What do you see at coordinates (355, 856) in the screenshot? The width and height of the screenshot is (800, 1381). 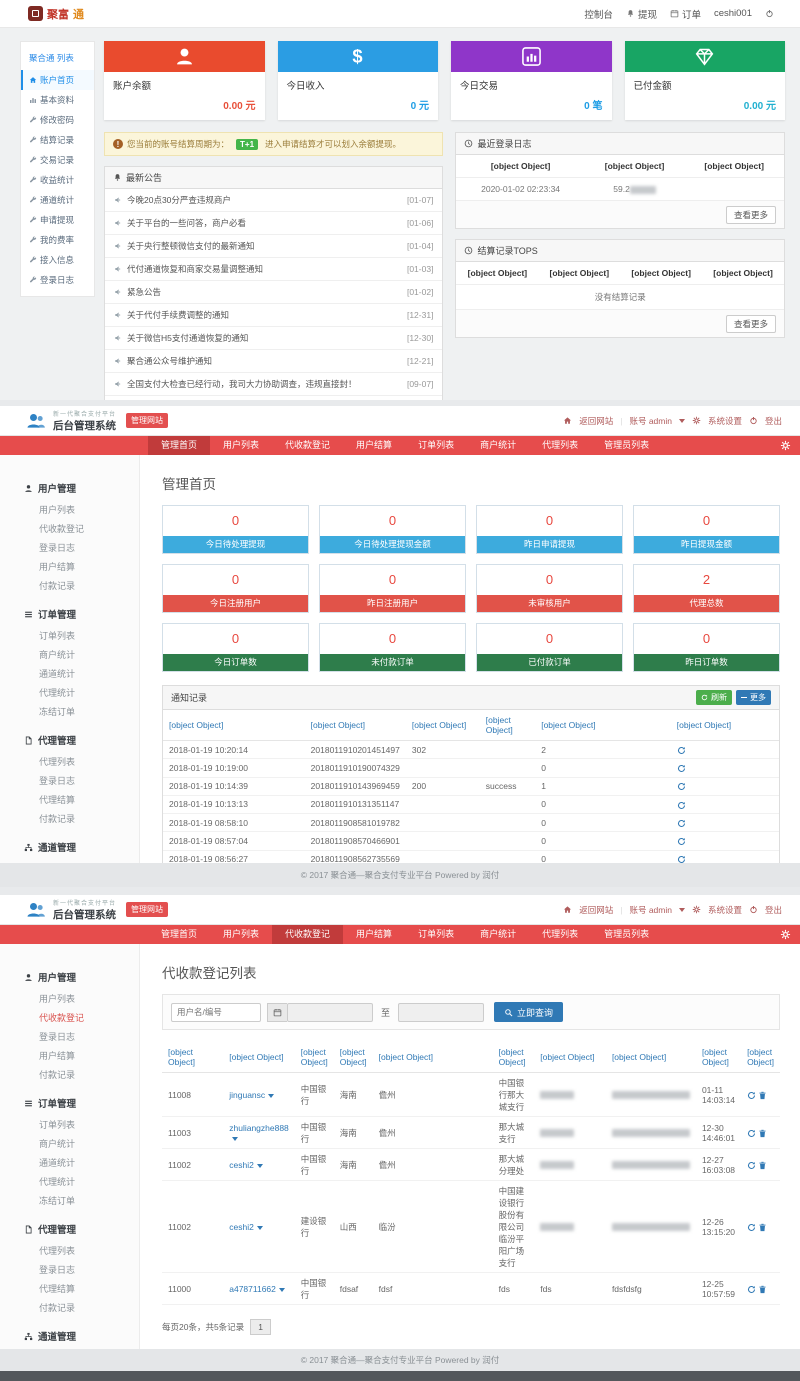 I see `order-number-link: 2018011908562735569` at bounding box center [355, 856].